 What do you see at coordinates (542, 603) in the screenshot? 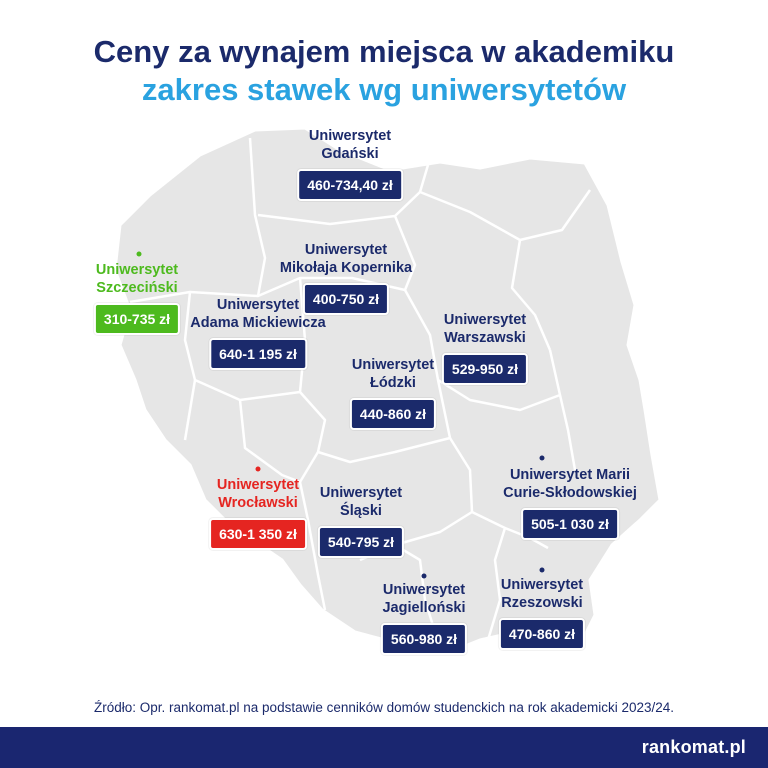
I see `university-name-line-2: Rzeszowski` at bounding box center [542, 603].